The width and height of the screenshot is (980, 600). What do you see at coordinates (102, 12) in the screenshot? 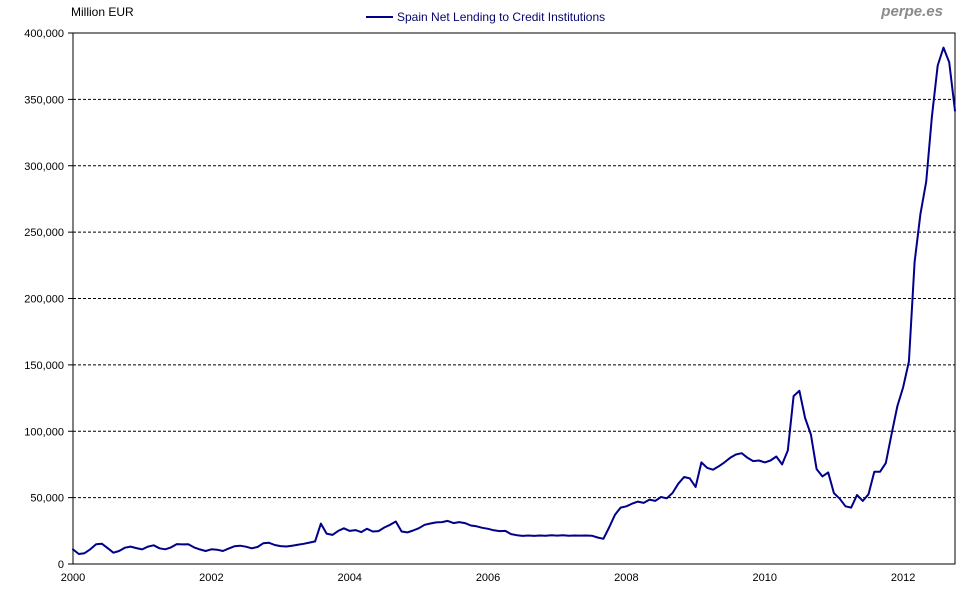
I see `y-axis-title: Million EUR` at bounding box center [102, 12].